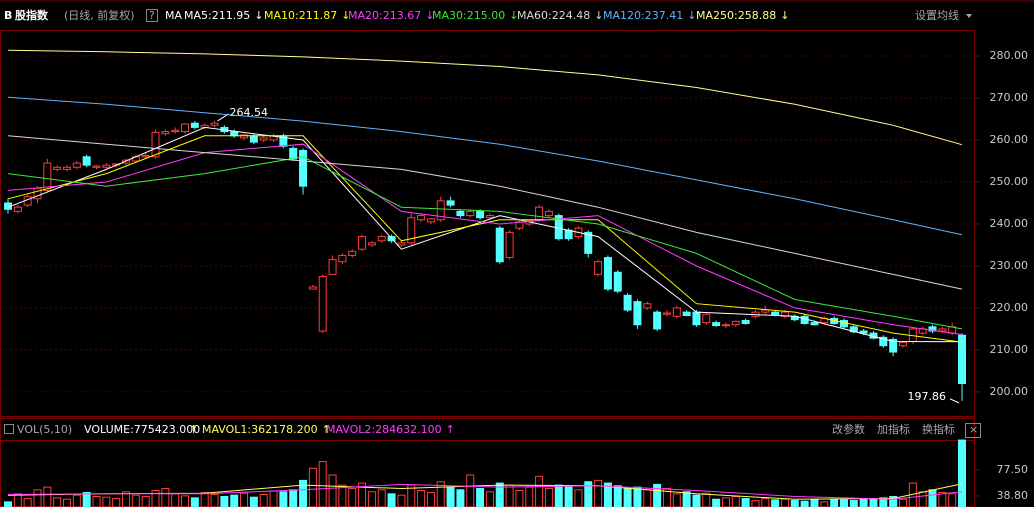 The width and height of the screenshot is (1034, 507). Describe the element at coordinates (1013, 469) in the screenshot. I see `y-tick-label: 77.50` at that location.